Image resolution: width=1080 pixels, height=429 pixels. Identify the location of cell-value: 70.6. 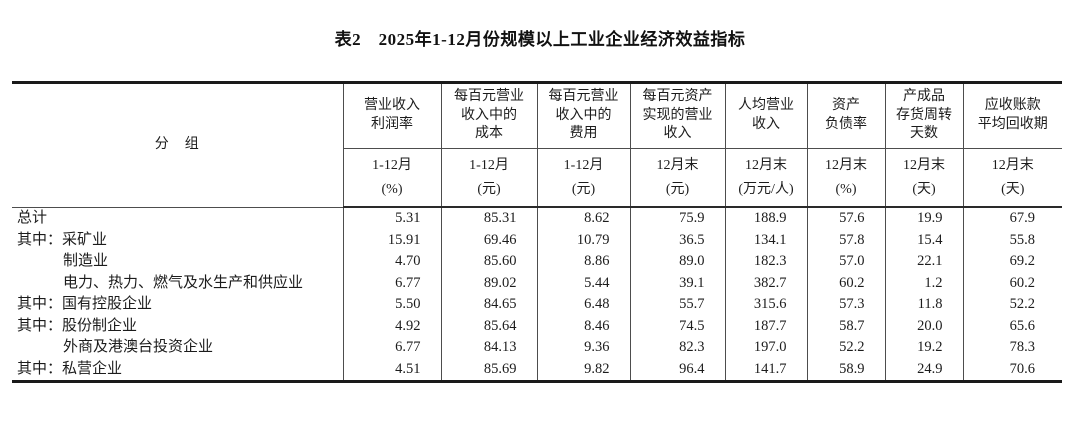
(1012, 370).